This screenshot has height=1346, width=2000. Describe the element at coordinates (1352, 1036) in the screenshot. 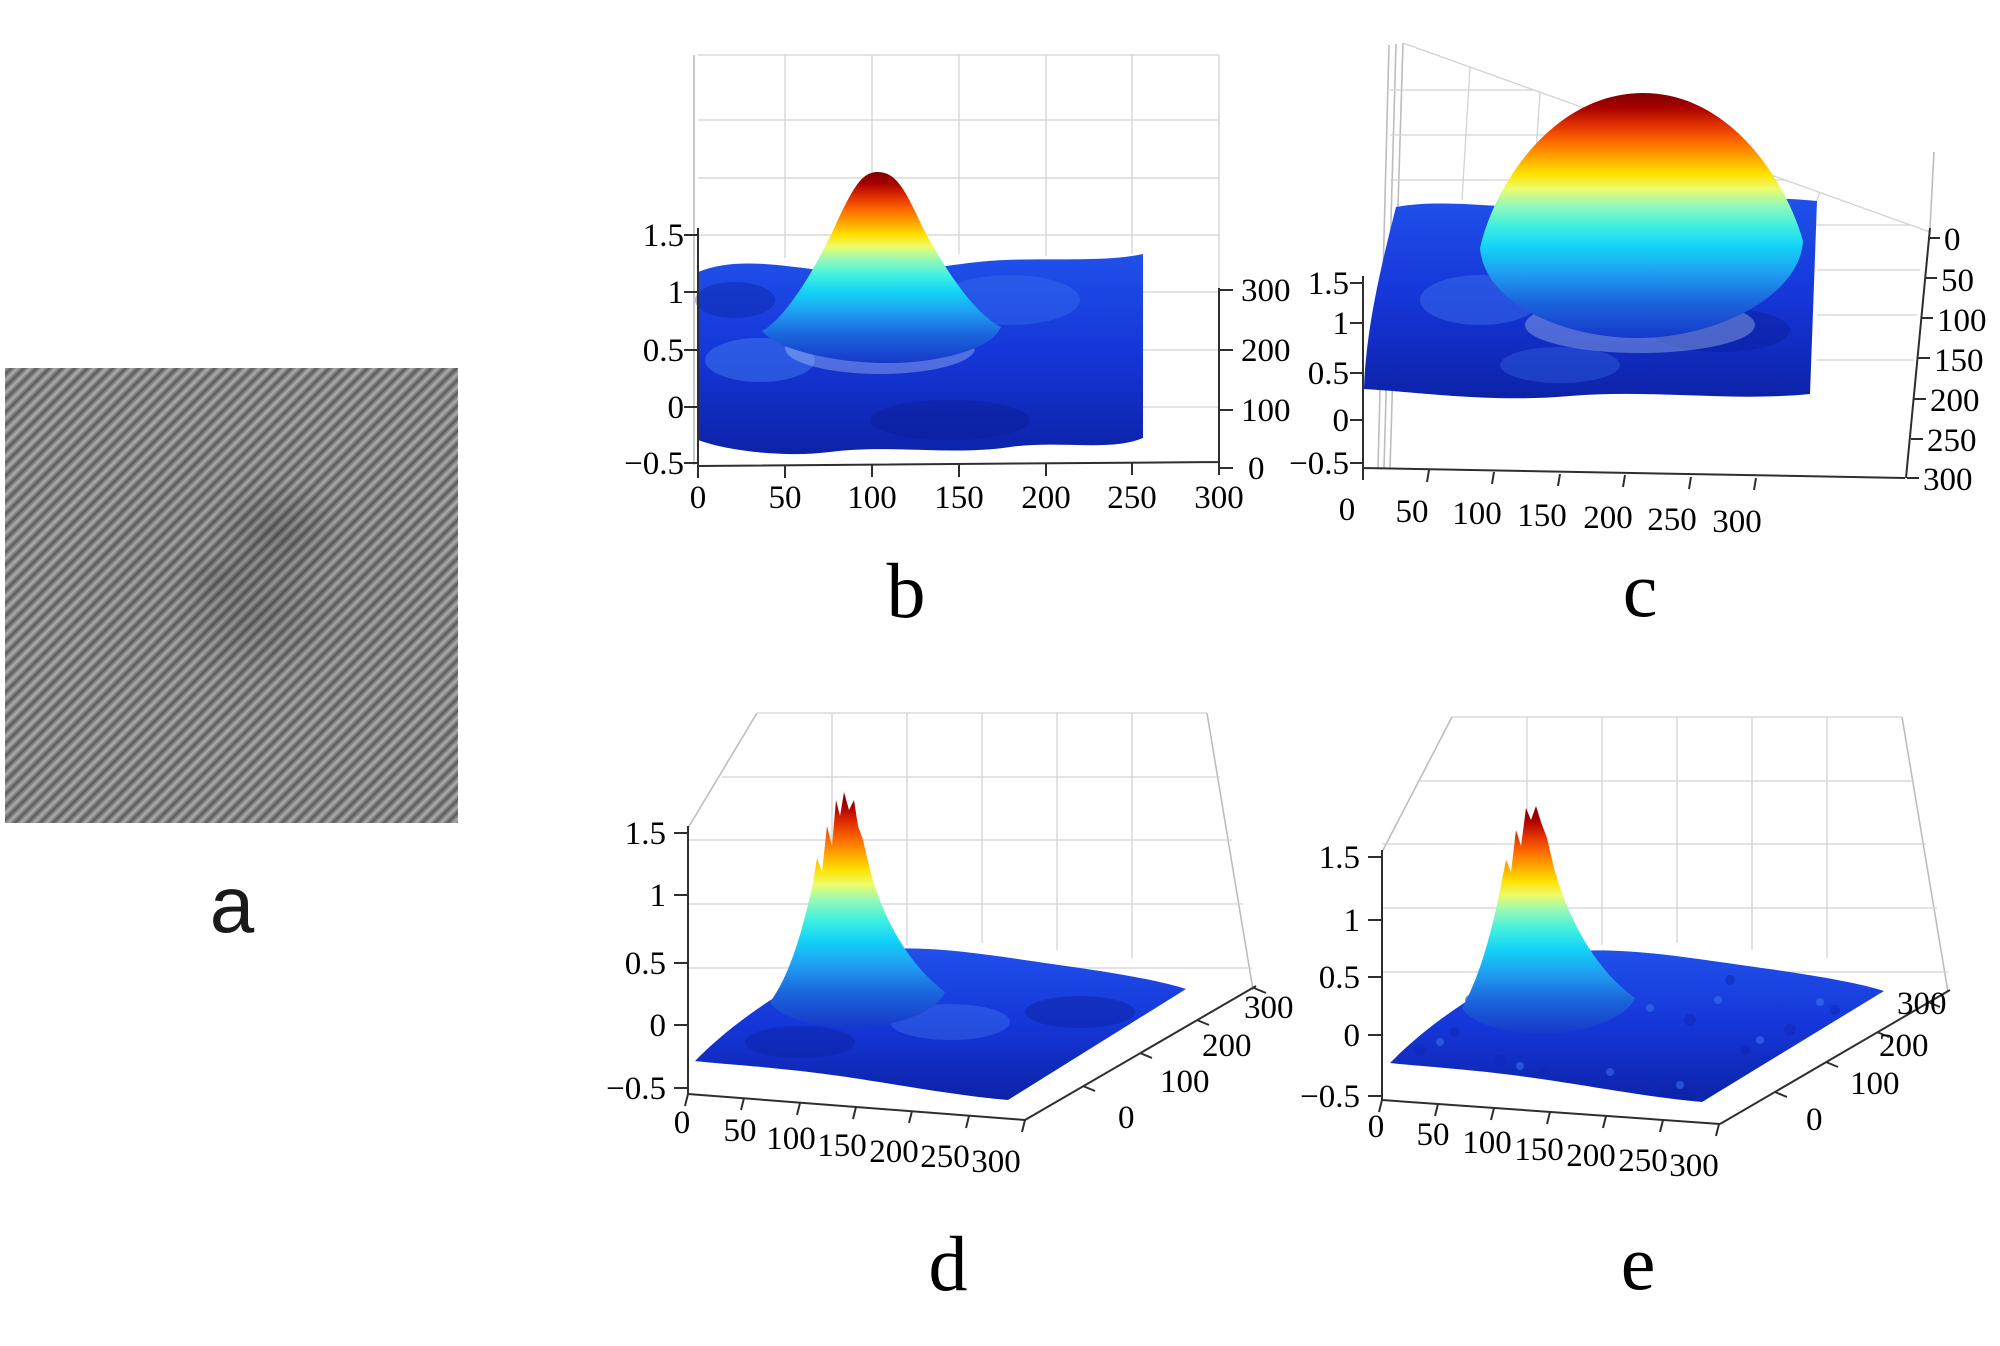

I see `e-z-tick: 0` at that location.